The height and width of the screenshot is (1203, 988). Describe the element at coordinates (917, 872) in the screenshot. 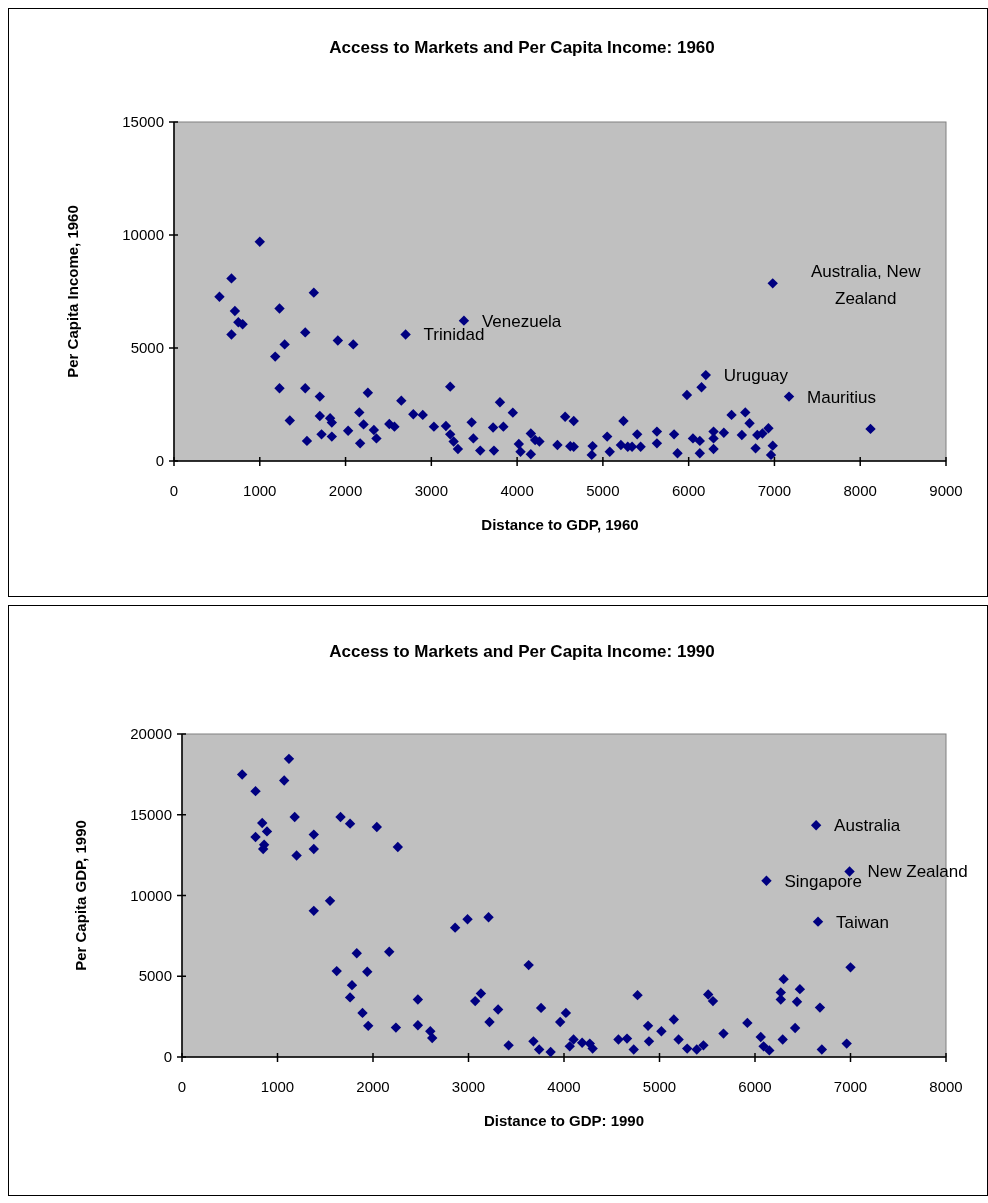

I see `annotation: New Zealand` at that location.